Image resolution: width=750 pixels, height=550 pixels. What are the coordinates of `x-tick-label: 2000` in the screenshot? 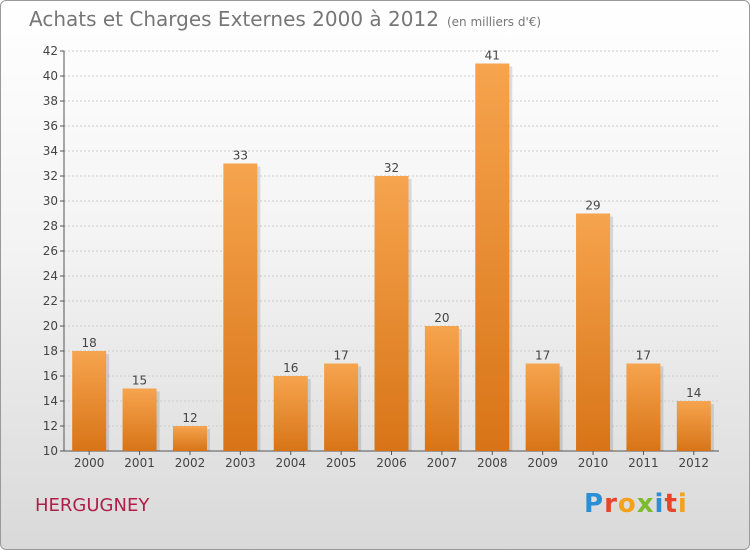 It's located at (89, 463).